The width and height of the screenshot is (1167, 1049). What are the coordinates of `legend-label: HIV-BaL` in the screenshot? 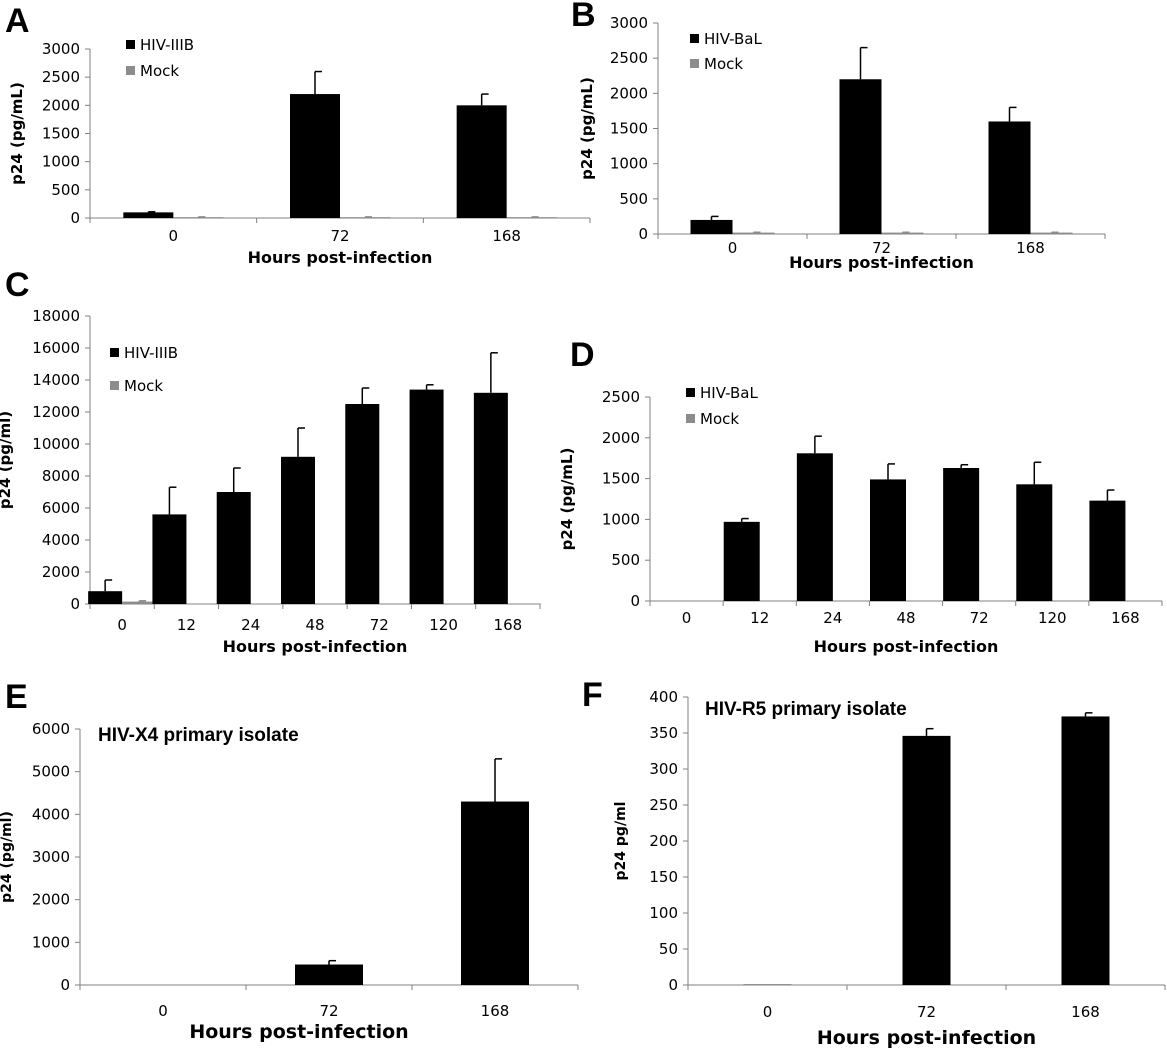 It's located at (733, 39).